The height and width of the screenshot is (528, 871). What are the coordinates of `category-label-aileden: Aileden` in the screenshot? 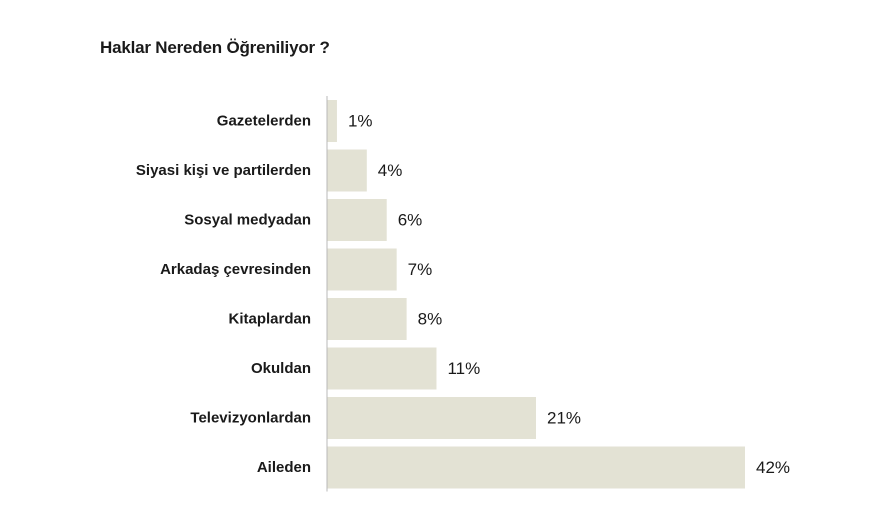 It's located at (284, 467).